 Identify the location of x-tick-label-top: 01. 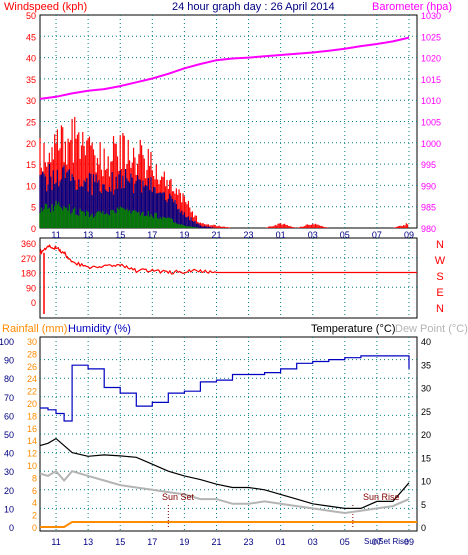
(281, 235).